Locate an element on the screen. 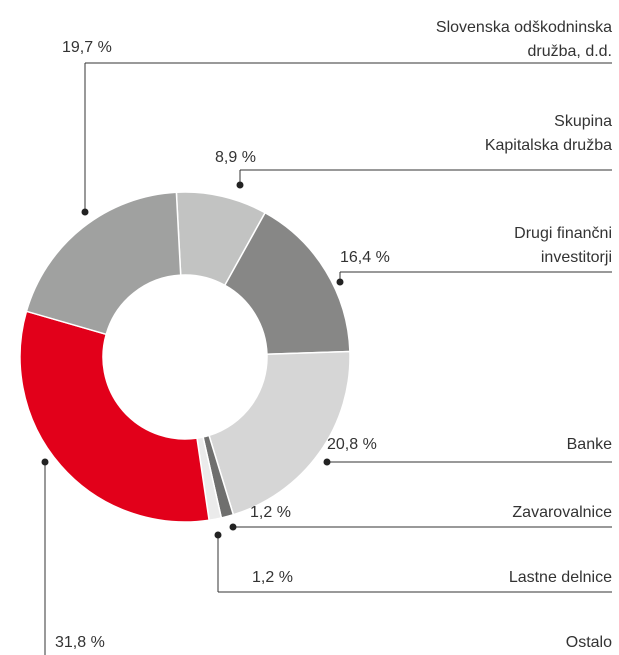  category-label: Slovenska odškodninska družba, d.d. is located at coordinates (523, 39).